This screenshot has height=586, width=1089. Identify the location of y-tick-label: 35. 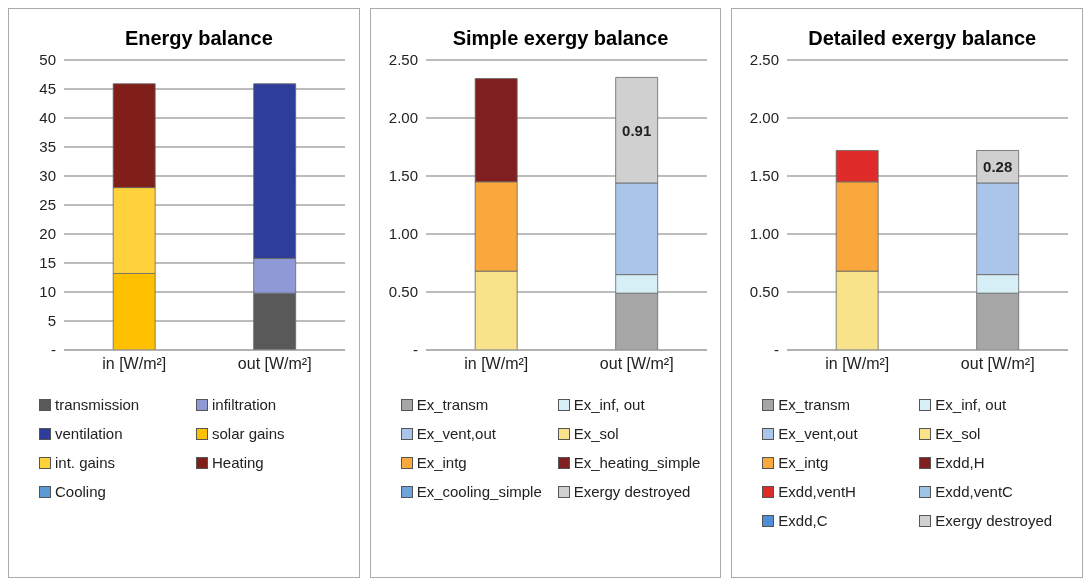
(47, 147).